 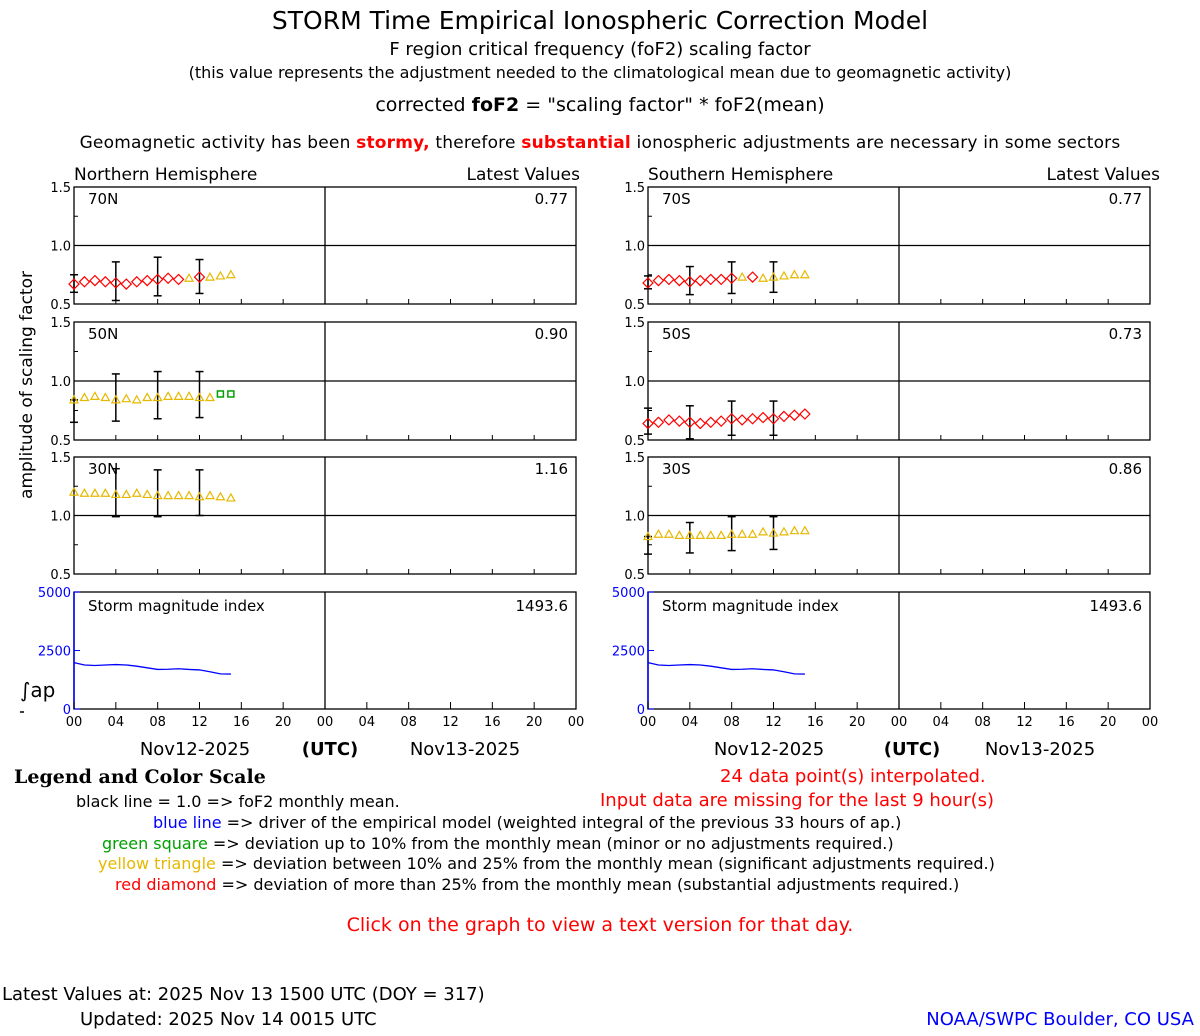 I want to click on legend-blue-key: blue line, so click(x=187, y=822).